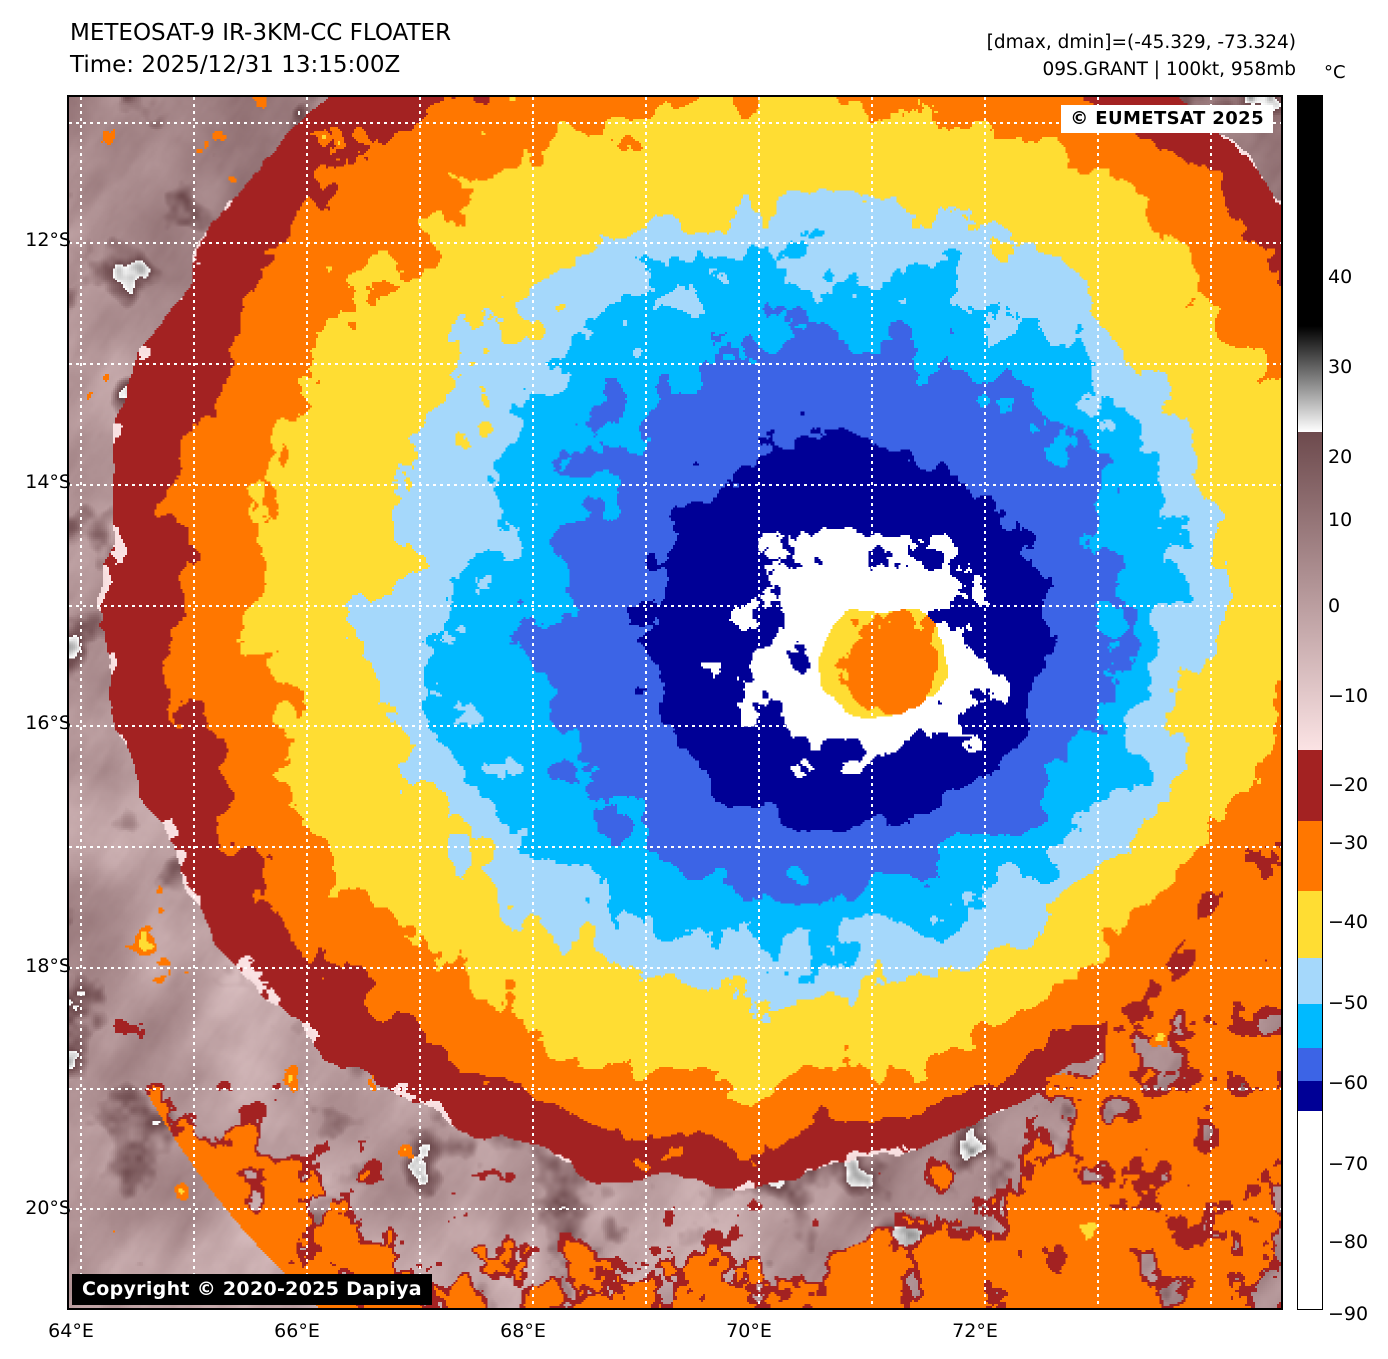 The height and width of the screenshot is (1359, 1388). What do you see at coordinates (1340, 277) in the screenshot?
I see `colorbar-tick-0: 40` at bounding box center [1340, 277].